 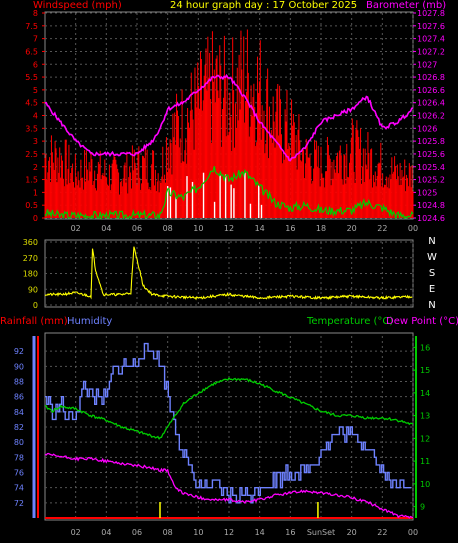 I want to click on wind-y-tick-label: 2, so click(x=35, y=167).